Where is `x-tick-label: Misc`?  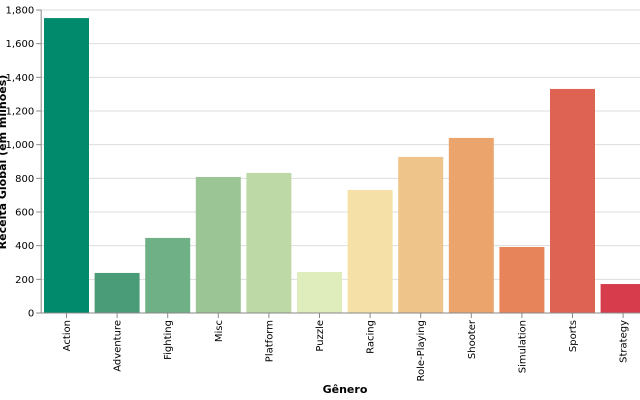
x-tick-label: Misc is located at coordinates (219, 331).